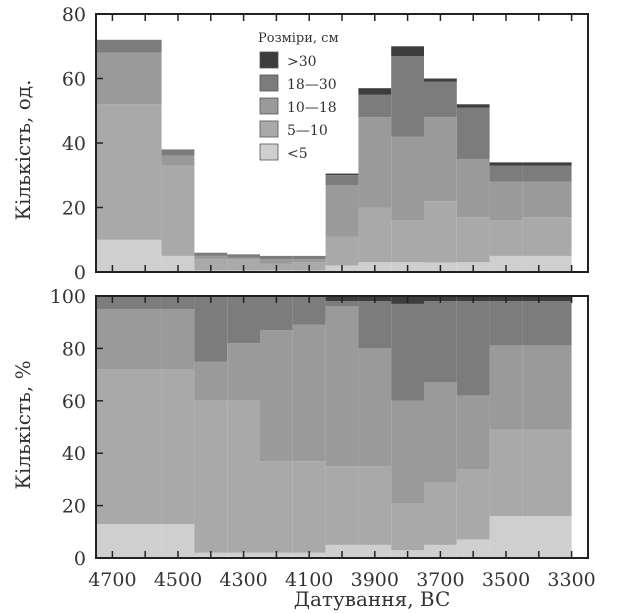 The image size is (622, 613). Describe the element at coordinates (506, 473) in the screenshot. I see `bottom-bar-bin11-series1` at that location.